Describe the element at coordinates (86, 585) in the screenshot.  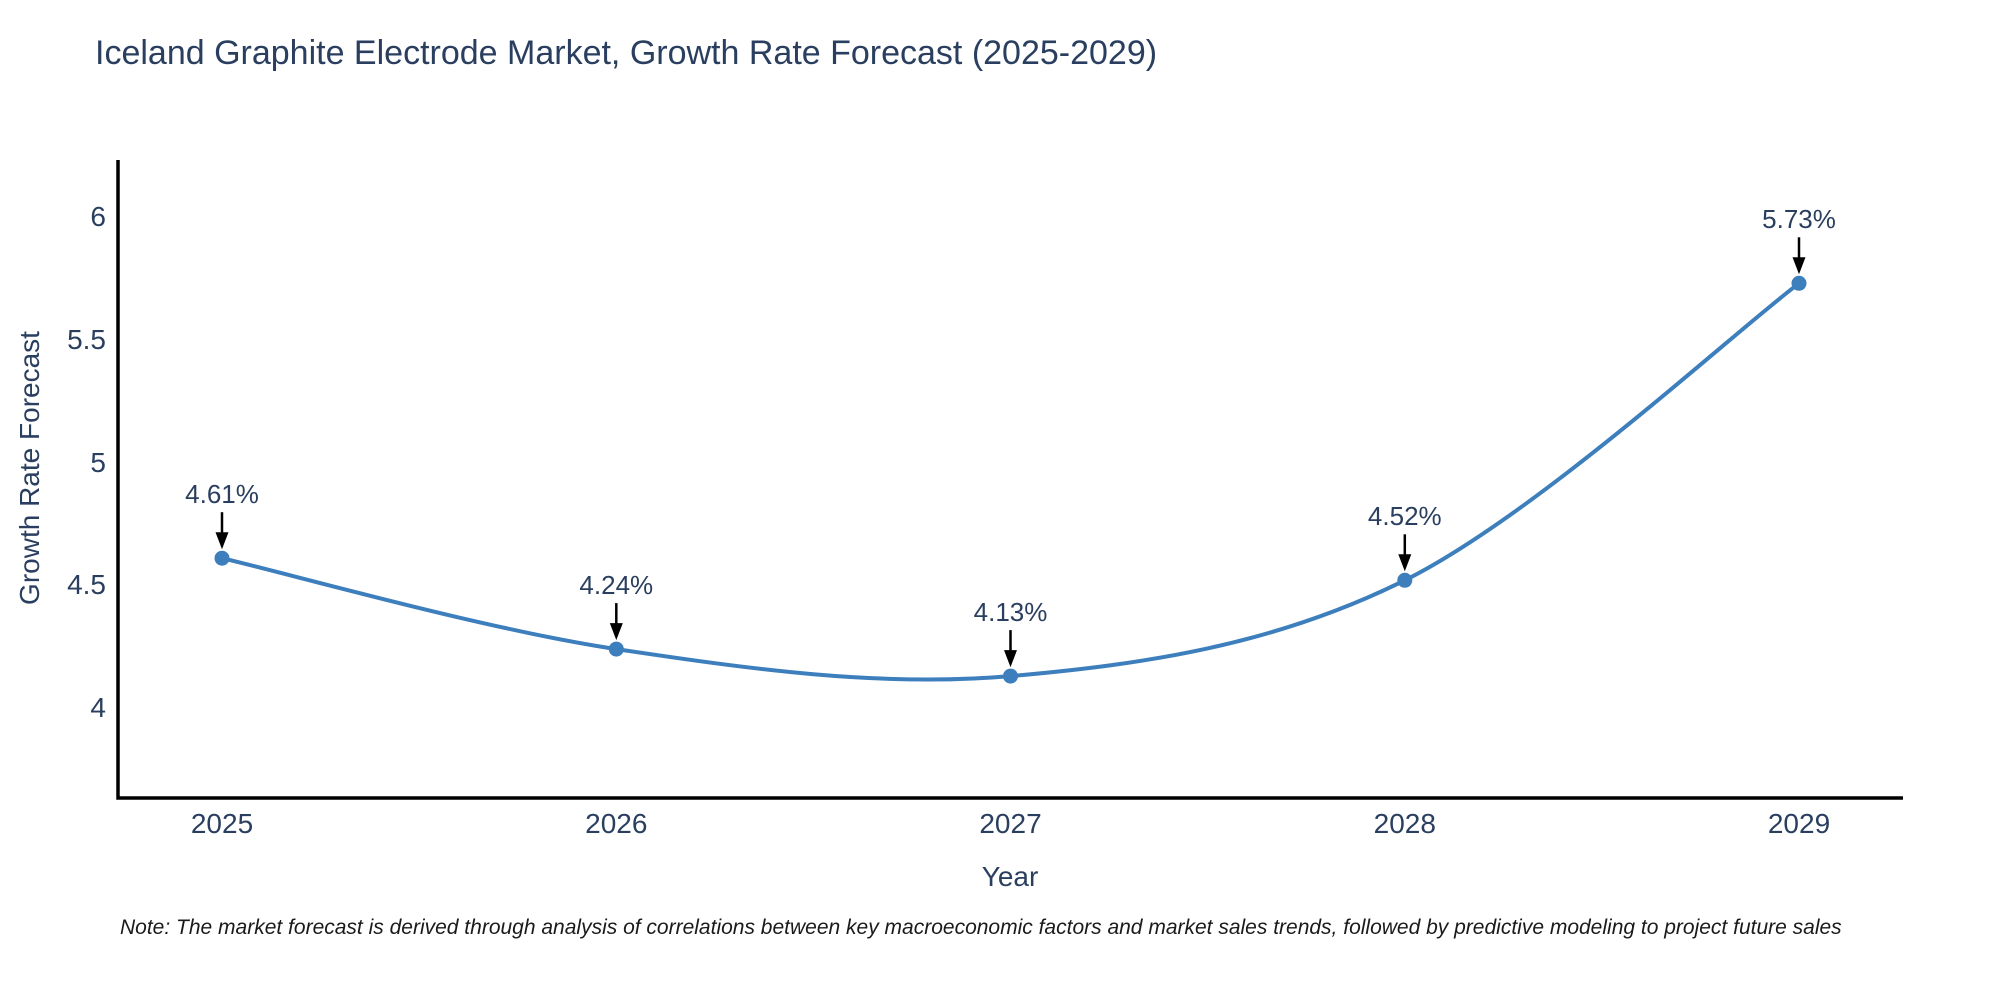
I see `y-tick-label: 4.5` at that location.